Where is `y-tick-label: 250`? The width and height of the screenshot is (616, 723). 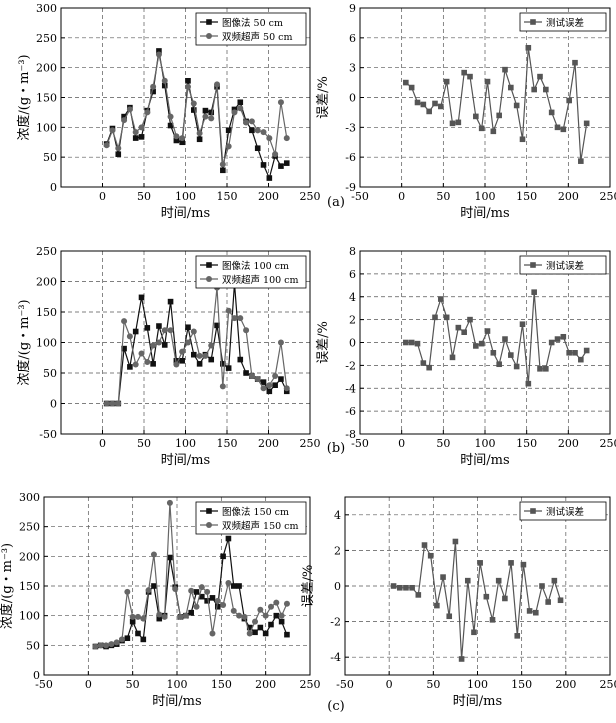
y-tick-label: 250 is located at coordinates (29, 527).